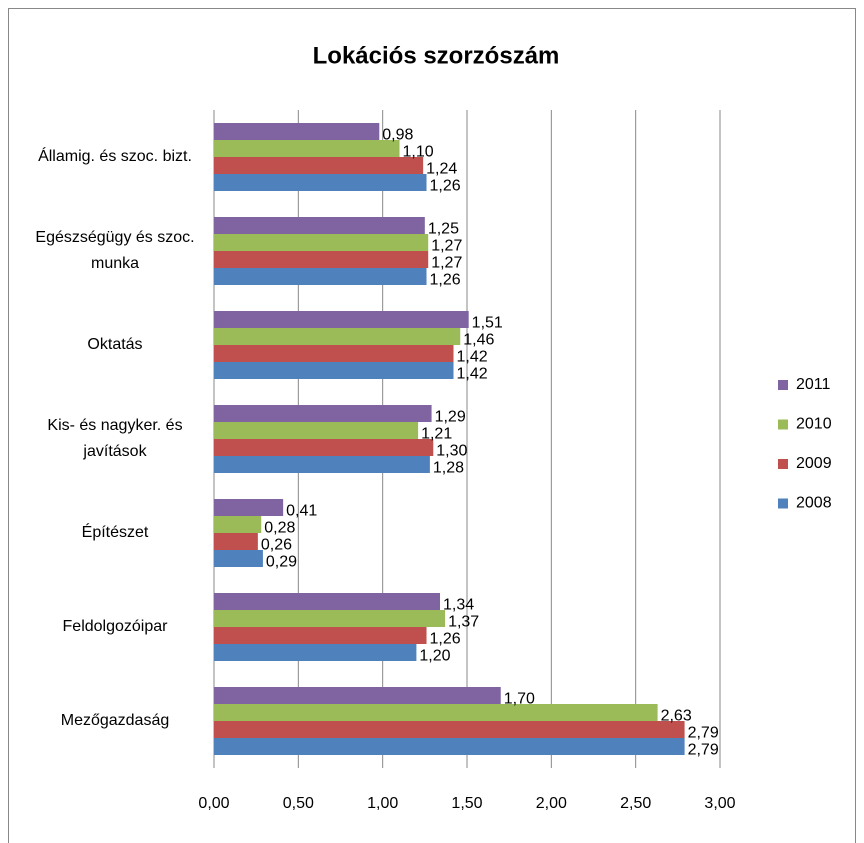  I want to click on x-tick-label: 0,50, so click(298, 803).